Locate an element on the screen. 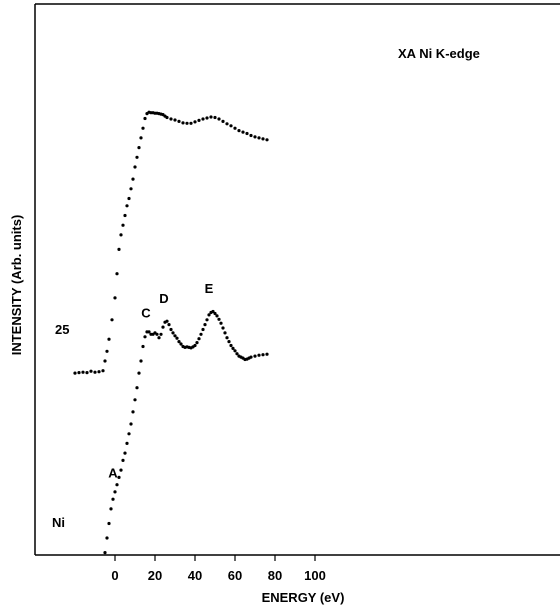 Image resolution: width=560 pixels, height=609 pixels. annotation-c: C is located at coordinates (146, 312).